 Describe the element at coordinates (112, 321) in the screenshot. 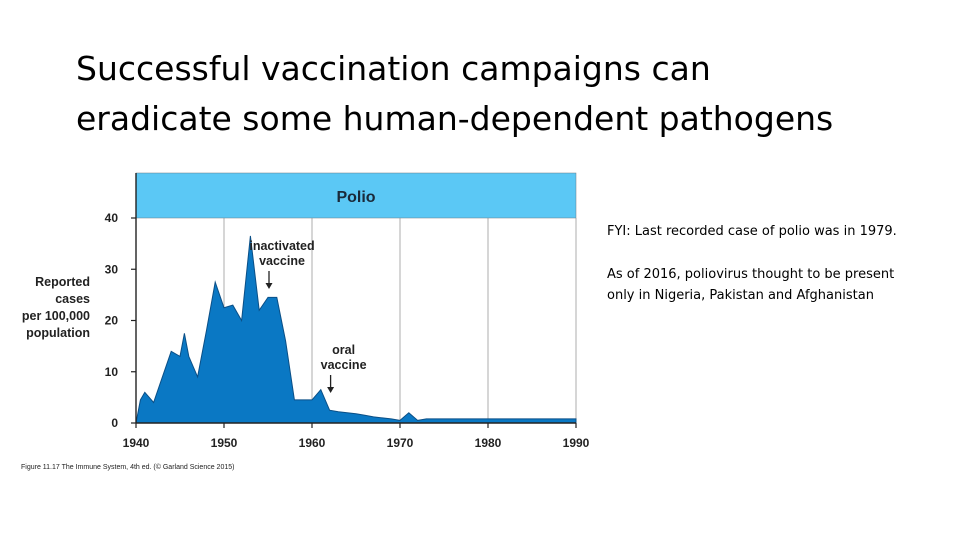

I see `y-tick-label-20: 20` at that location.